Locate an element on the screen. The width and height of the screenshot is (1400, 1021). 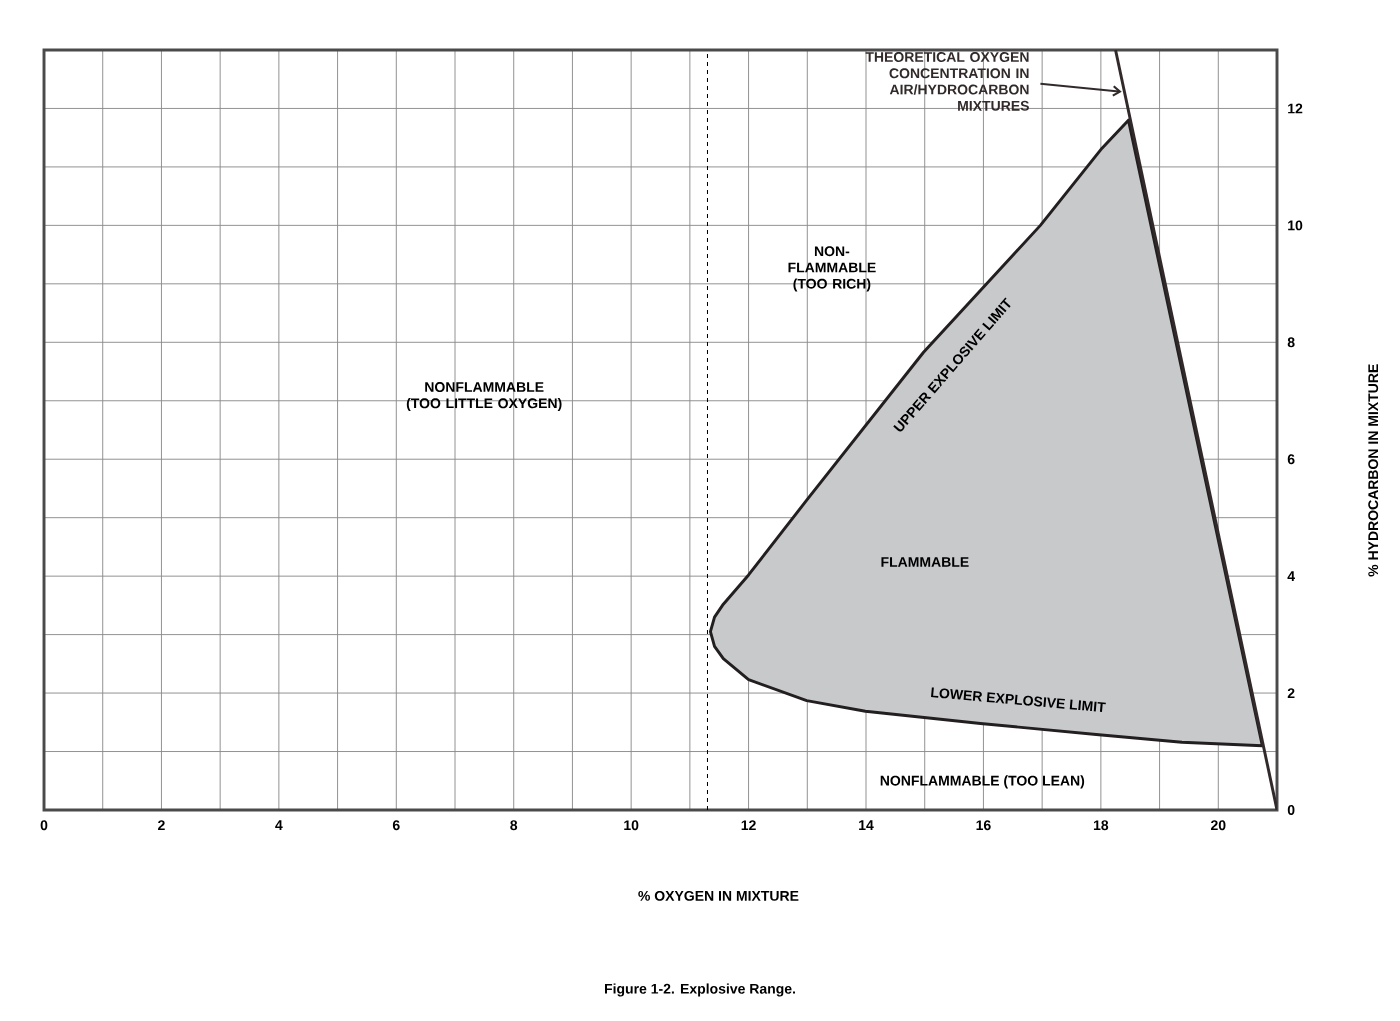
y-tick-label: 2 is located at coordinates (1291, 693).